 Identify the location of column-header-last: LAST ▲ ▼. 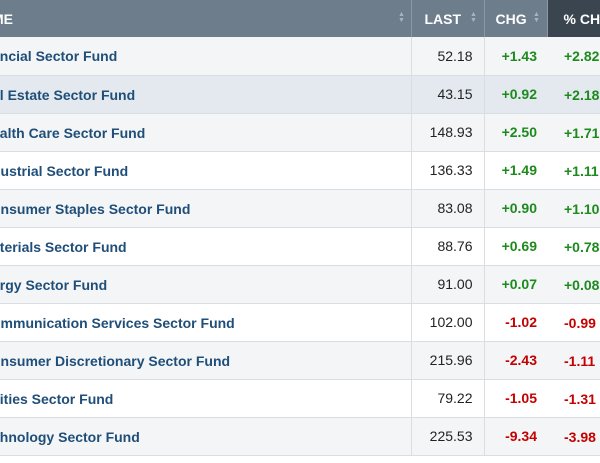
(448, 18).